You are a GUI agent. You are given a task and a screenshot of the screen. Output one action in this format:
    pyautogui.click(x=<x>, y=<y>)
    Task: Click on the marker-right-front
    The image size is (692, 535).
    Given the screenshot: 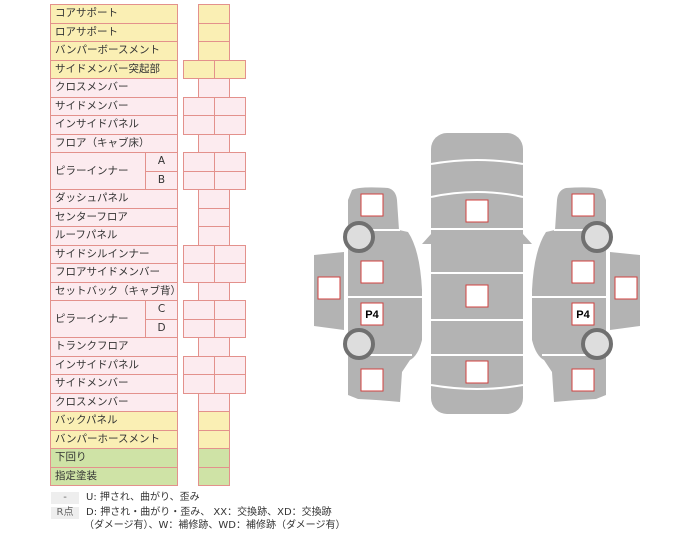 What is the action you would take?
    pyautogui.click(x=583, y=205)
    